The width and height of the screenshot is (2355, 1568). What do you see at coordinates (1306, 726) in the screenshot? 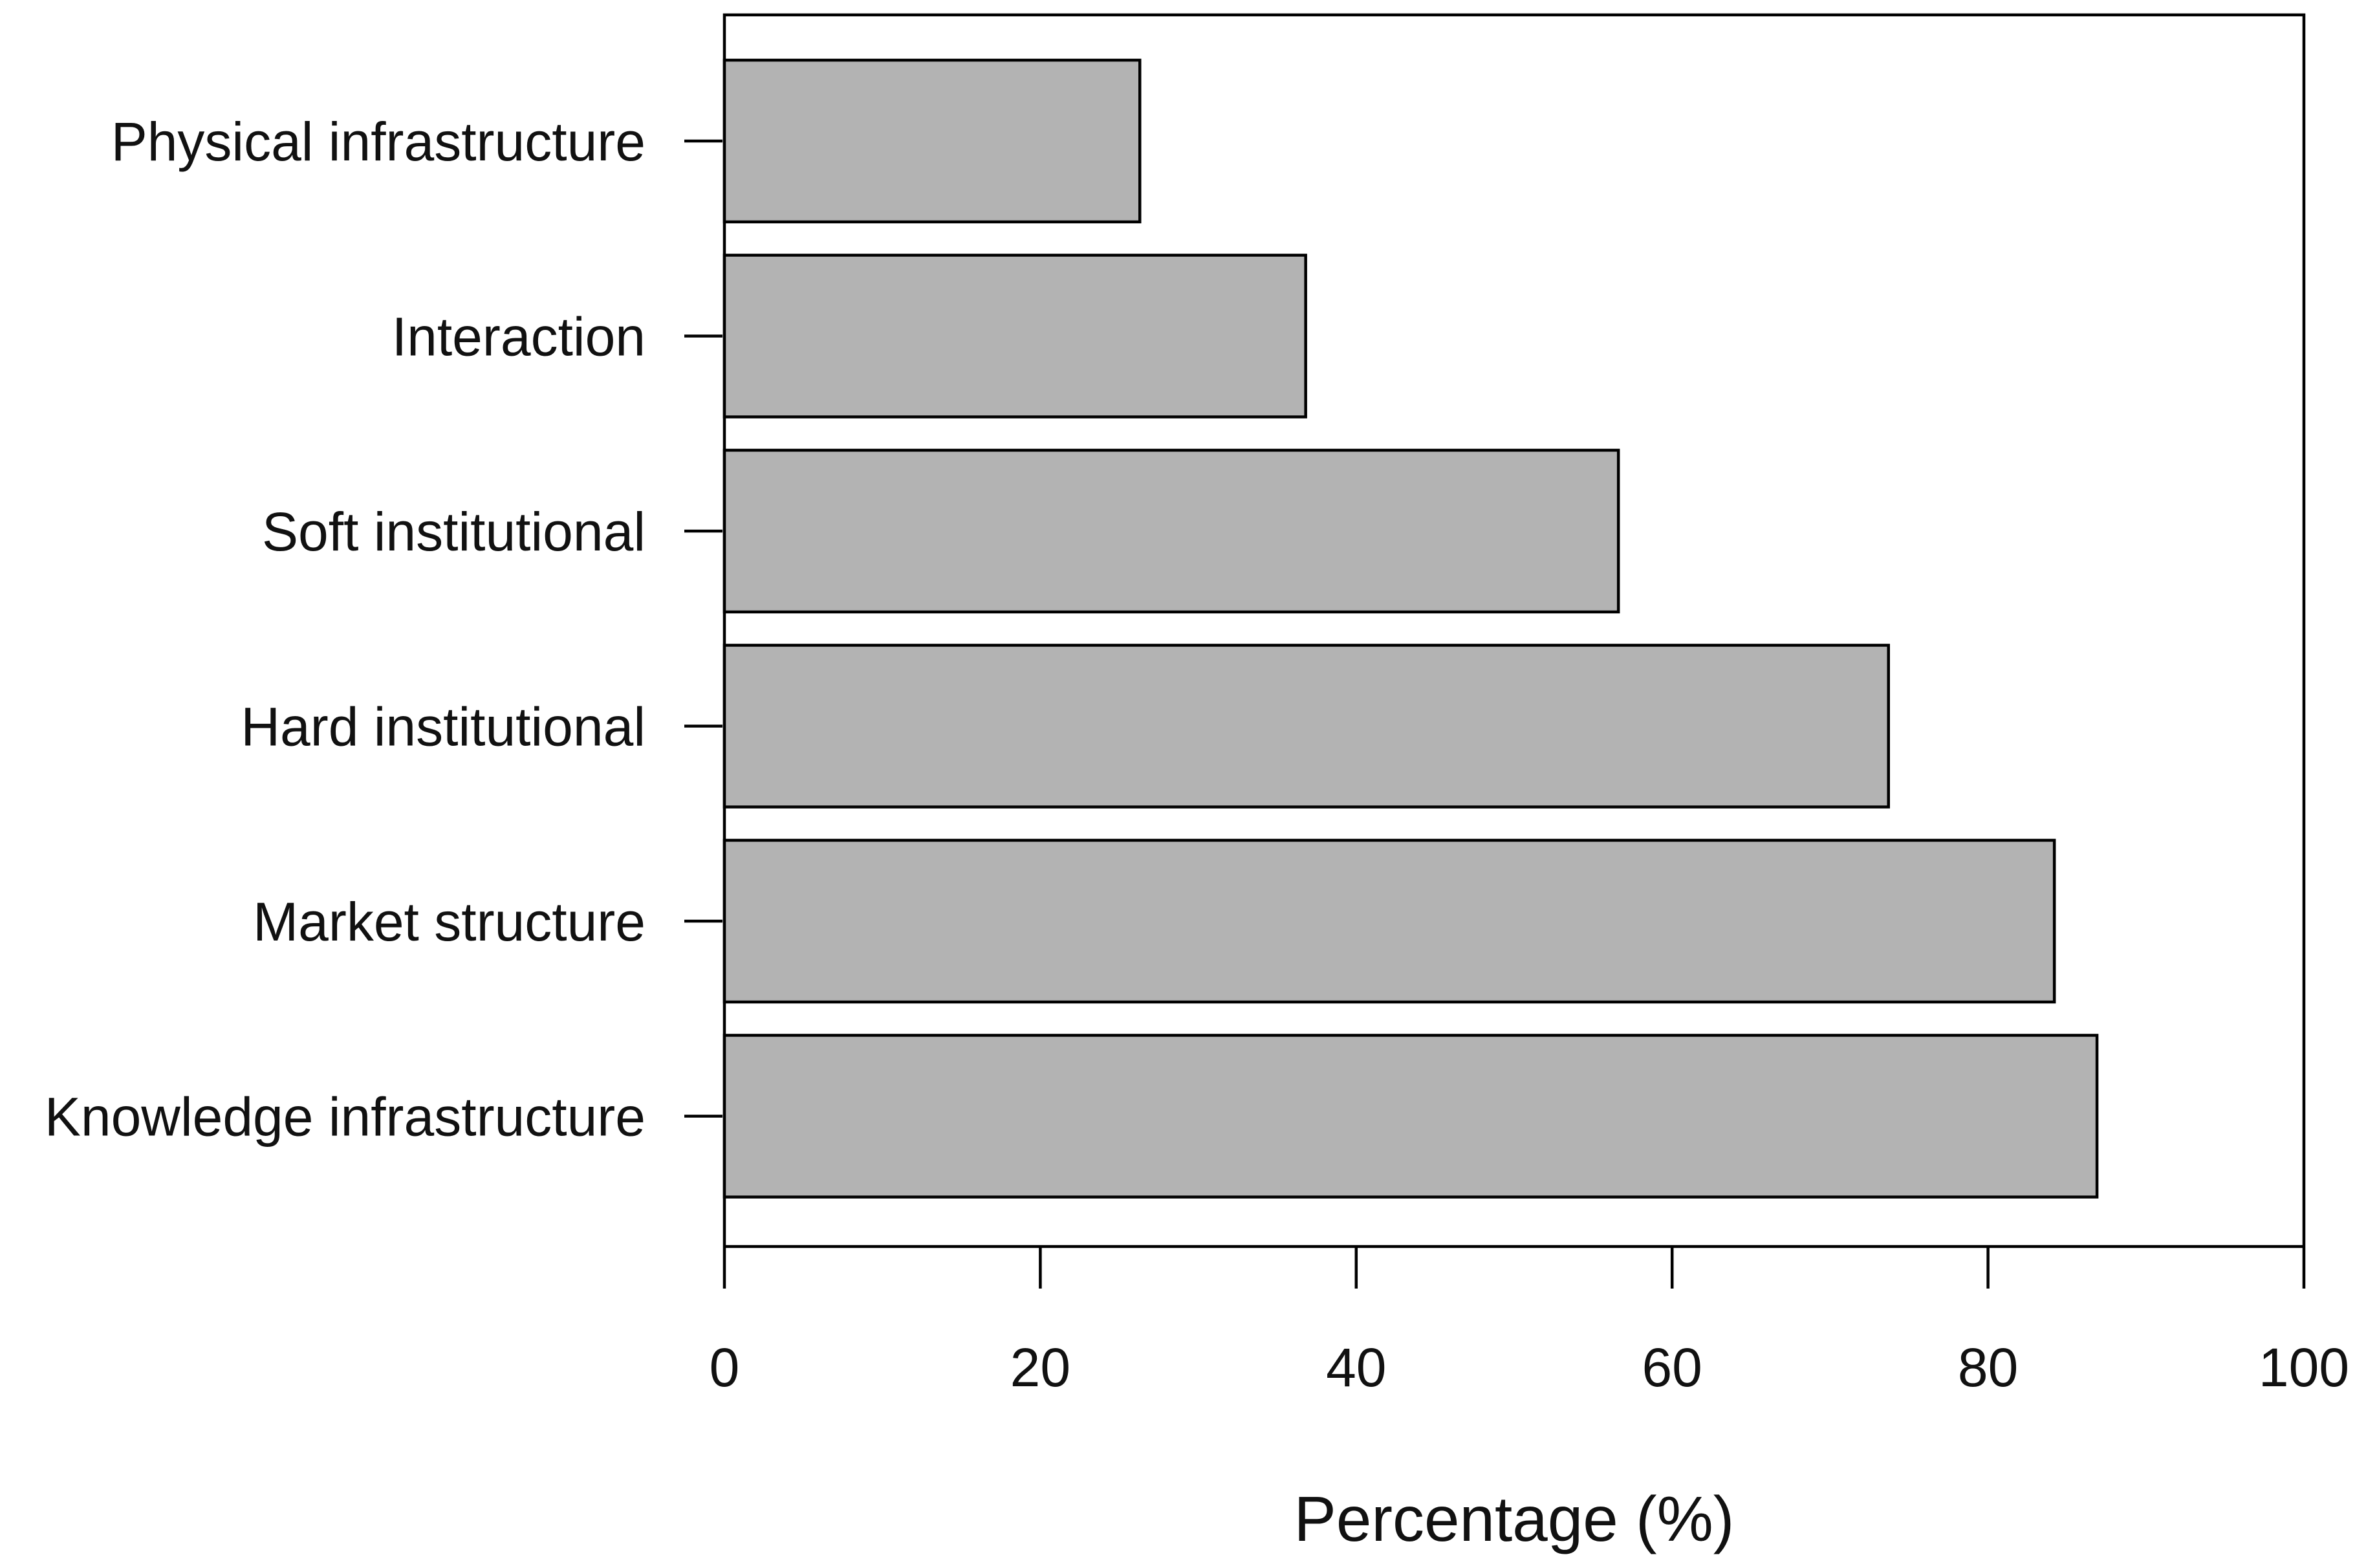
I see `bar-hard-institutional` at bounding box center [1306, 726].